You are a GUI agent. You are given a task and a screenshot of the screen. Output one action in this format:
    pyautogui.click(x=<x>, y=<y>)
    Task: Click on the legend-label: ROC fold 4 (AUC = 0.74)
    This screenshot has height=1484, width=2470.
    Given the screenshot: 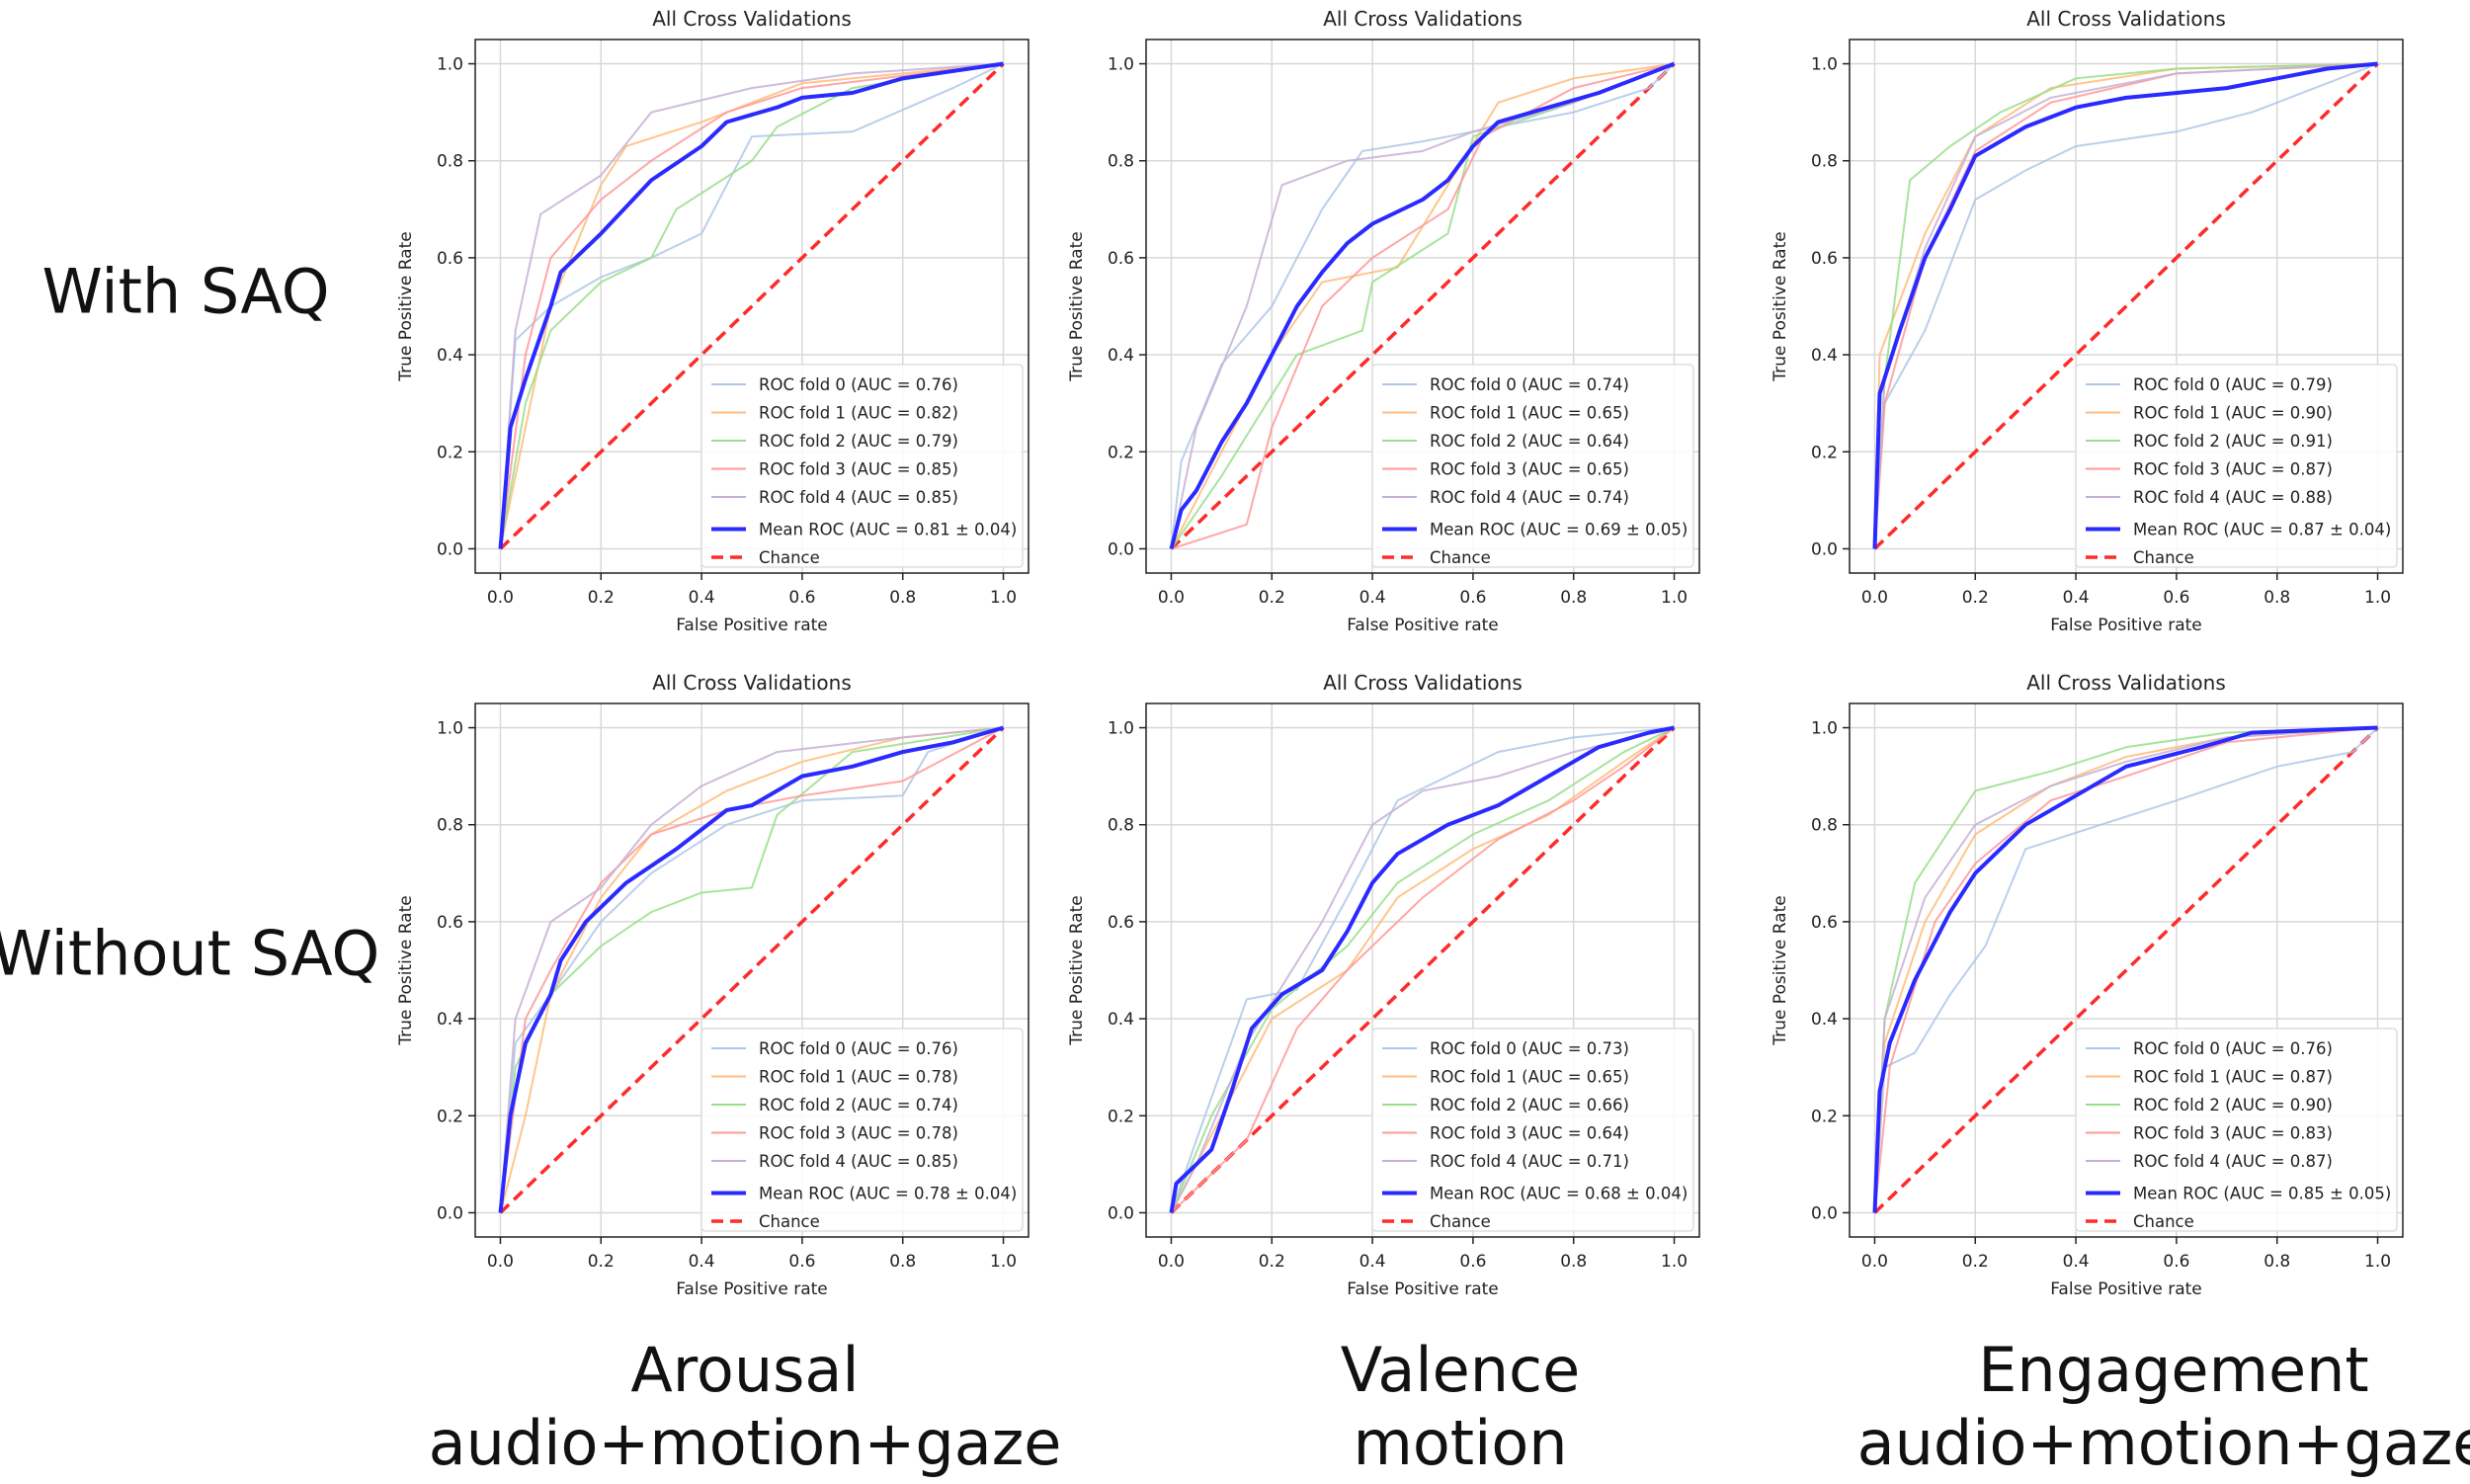 What is the action you would take?
    pyautogui.click(x=1529, y=497)
    